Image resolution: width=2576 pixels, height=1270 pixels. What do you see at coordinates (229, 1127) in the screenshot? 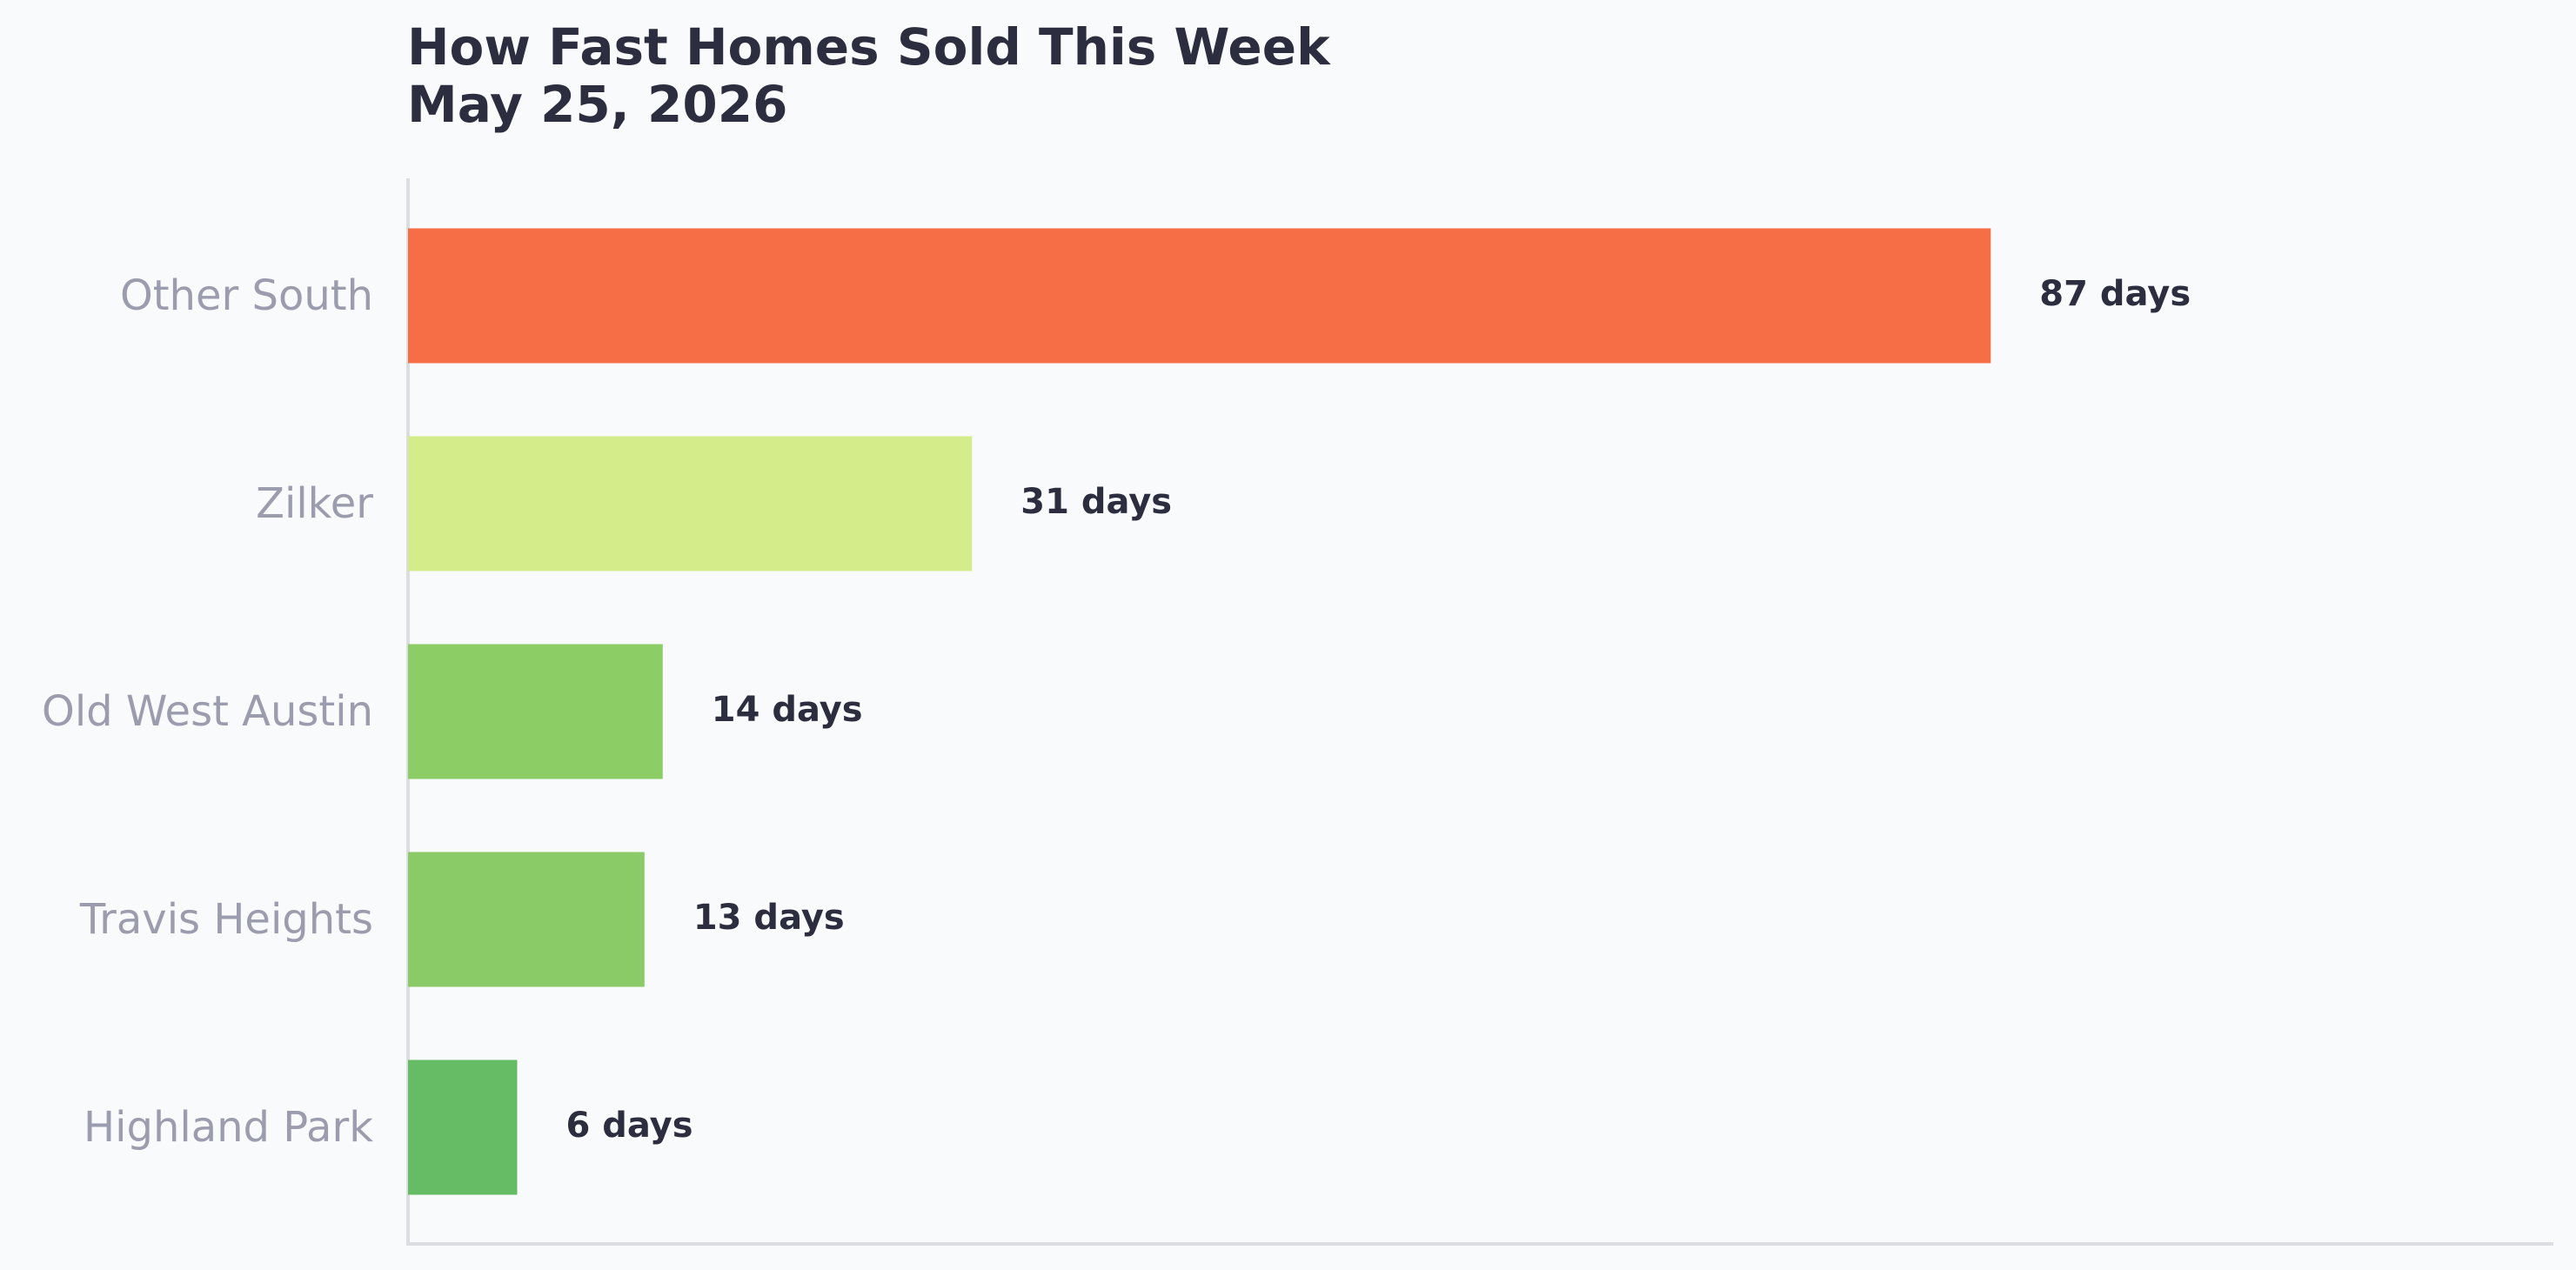
I see `category-label: Highland Park` at bounding box center [229, 1127].